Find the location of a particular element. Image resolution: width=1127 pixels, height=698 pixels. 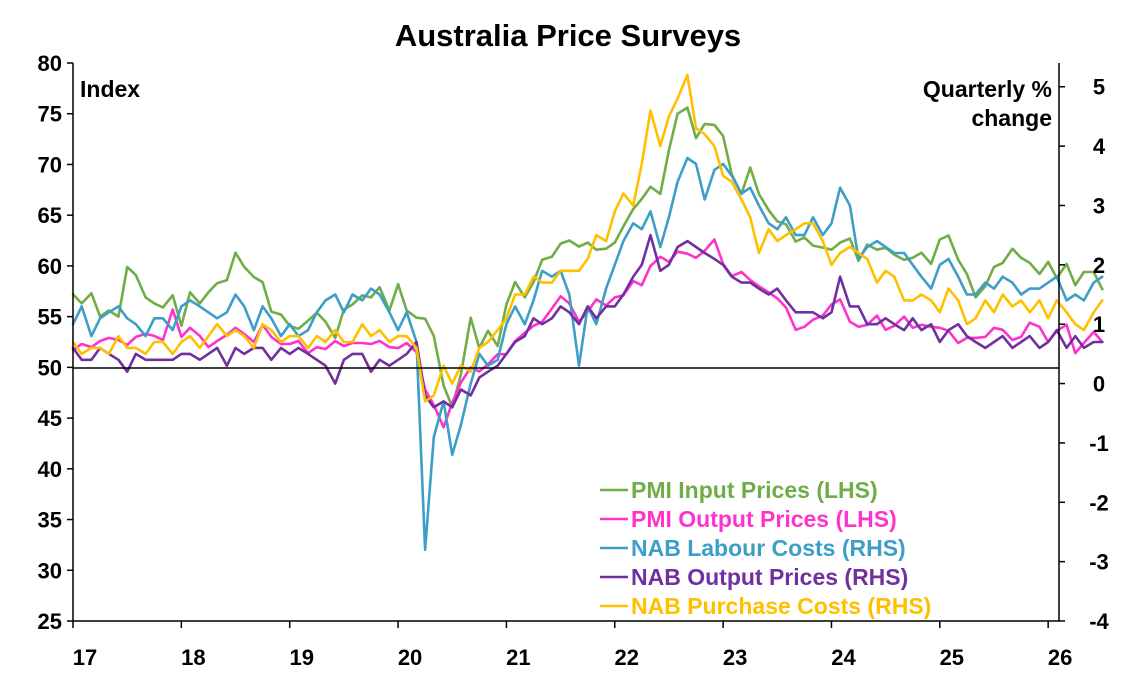

right-tick-label: 5 is located at coordinates (1099, 87).